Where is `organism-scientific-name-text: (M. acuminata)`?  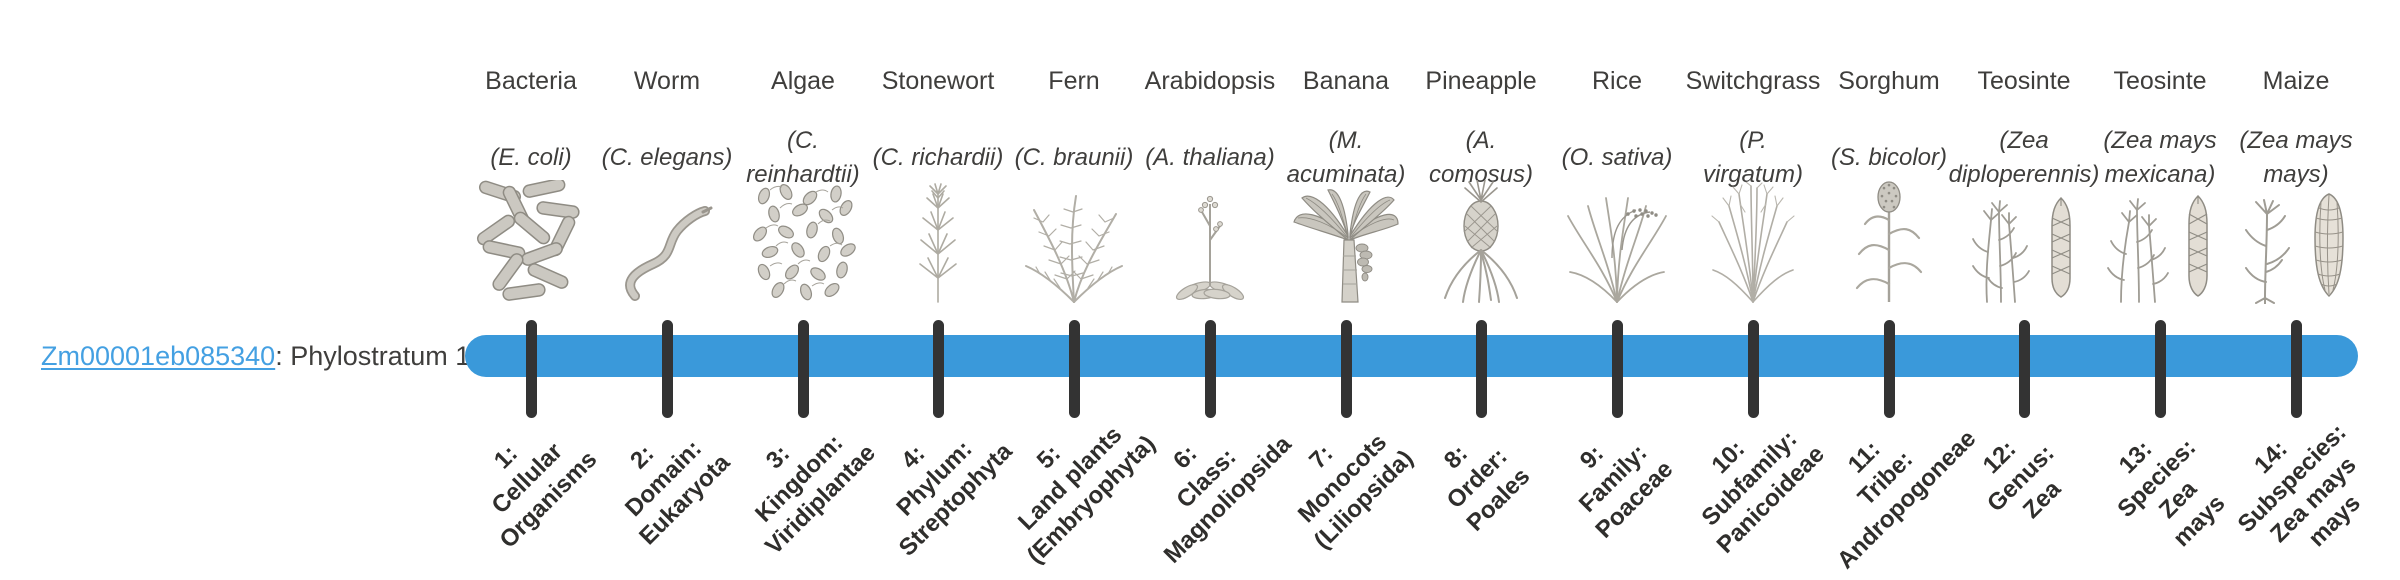 organism-scientific-name-text: (M. acuminata) is located at coordinates (1346, 157).